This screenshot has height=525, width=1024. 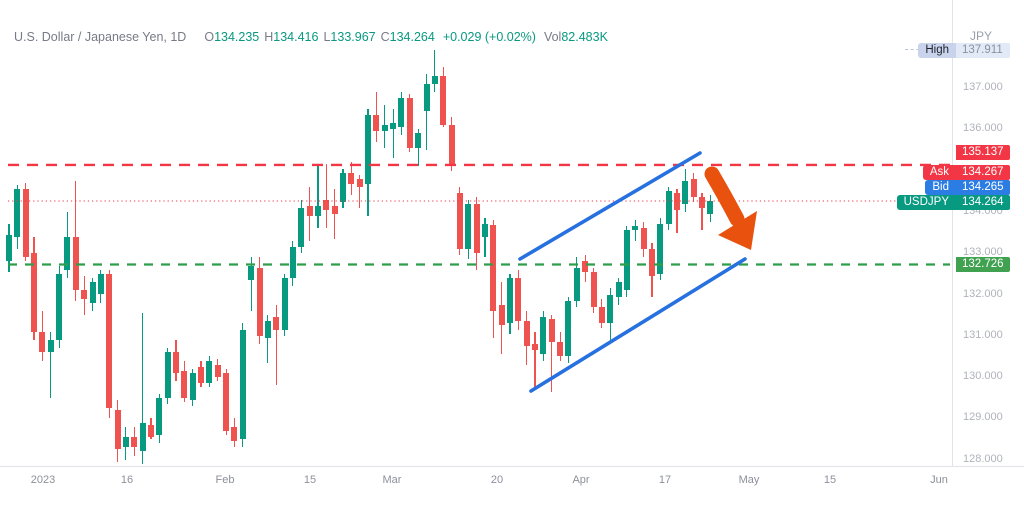 What do you see at coordinates (983, 187) in the screenshot?
I see `bid-value: 134.265` at bounding box center [983, 187].